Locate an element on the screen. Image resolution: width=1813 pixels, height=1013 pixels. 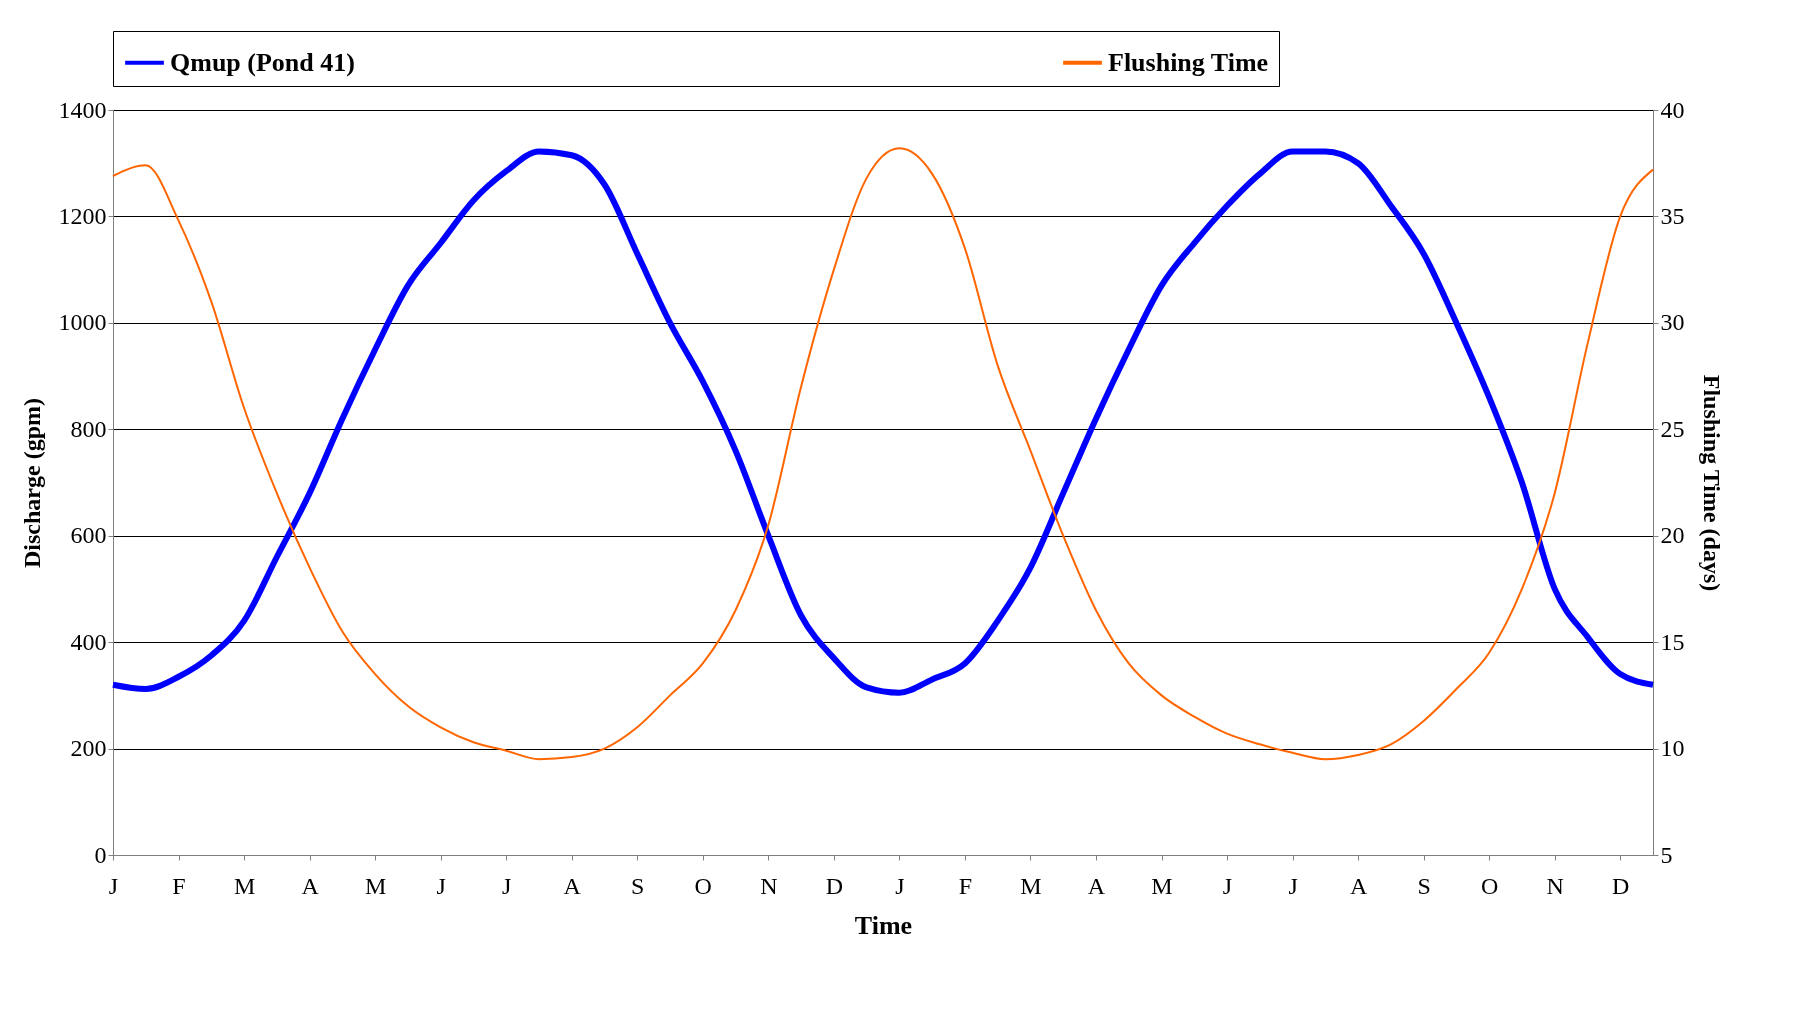
y2-tick-label: 10 is located at coordinates (1672, 748).